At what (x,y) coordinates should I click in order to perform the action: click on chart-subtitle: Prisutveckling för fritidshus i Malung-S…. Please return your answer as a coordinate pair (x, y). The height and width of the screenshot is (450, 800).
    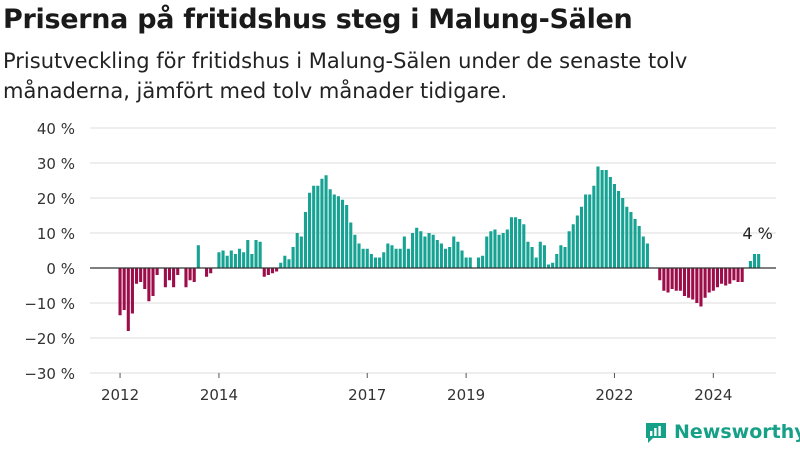
    Looking at the image, I should click on (345, 76).